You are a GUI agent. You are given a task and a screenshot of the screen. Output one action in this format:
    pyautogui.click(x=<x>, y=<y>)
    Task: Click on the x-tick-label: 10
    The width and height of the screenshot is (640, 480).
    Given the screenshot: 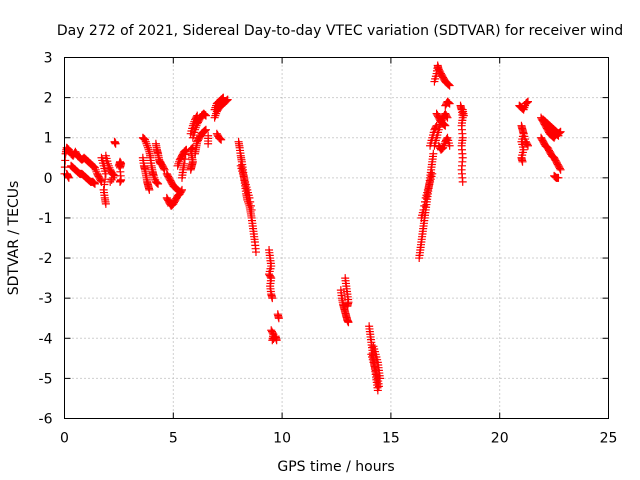 What is the action you would take?
    pyautogui.click(x=282, y=439)
    